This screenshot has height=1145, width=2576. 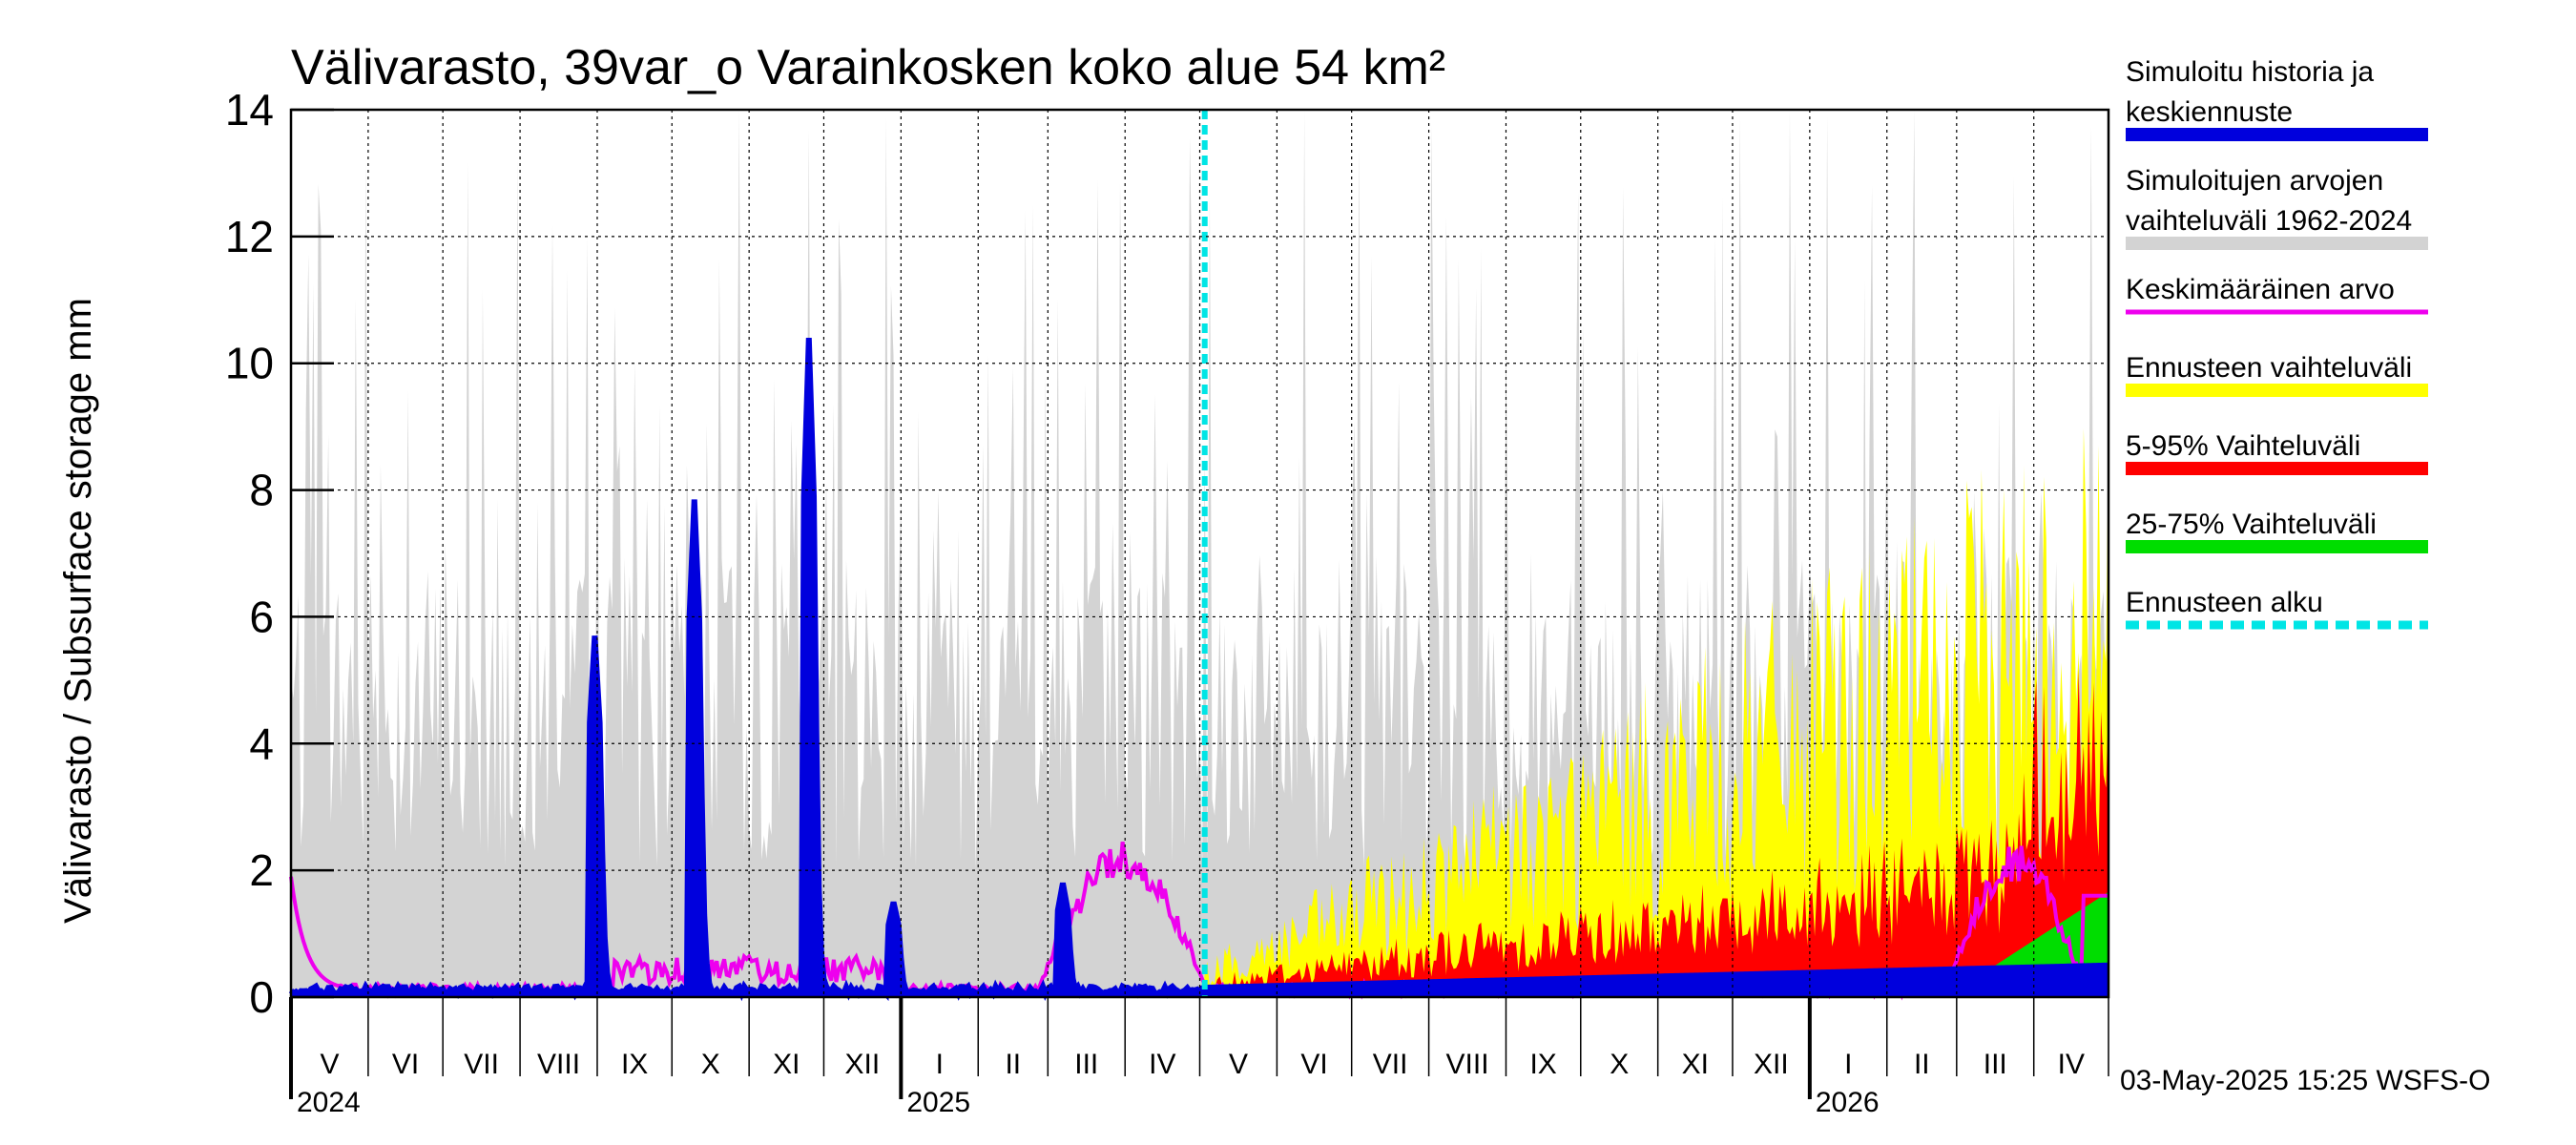 What do you see at coordinates (261, 616) in the screenshot?
I see `y-tick-label: 6` at bounding box center [261, 616].